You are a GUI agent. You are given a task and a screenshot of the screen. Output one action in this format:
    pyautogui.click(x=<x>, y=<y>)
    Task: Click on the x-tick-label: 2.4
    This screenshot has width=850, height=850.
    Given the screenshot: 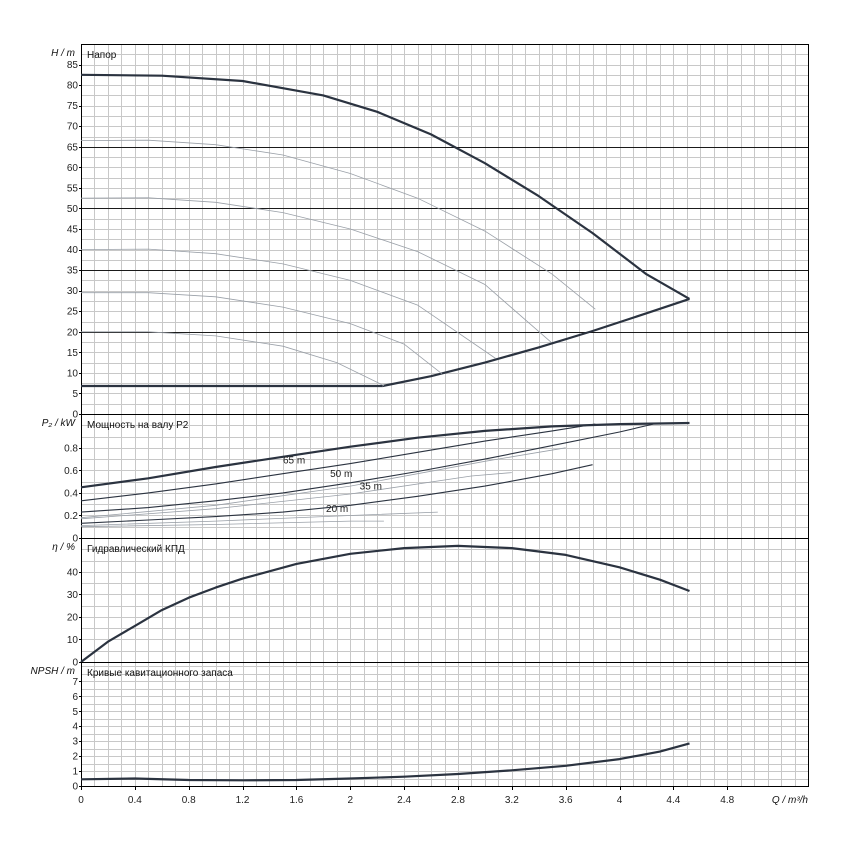 What is the action you would take?
    pyautogui.click(x=404, y=800)
    